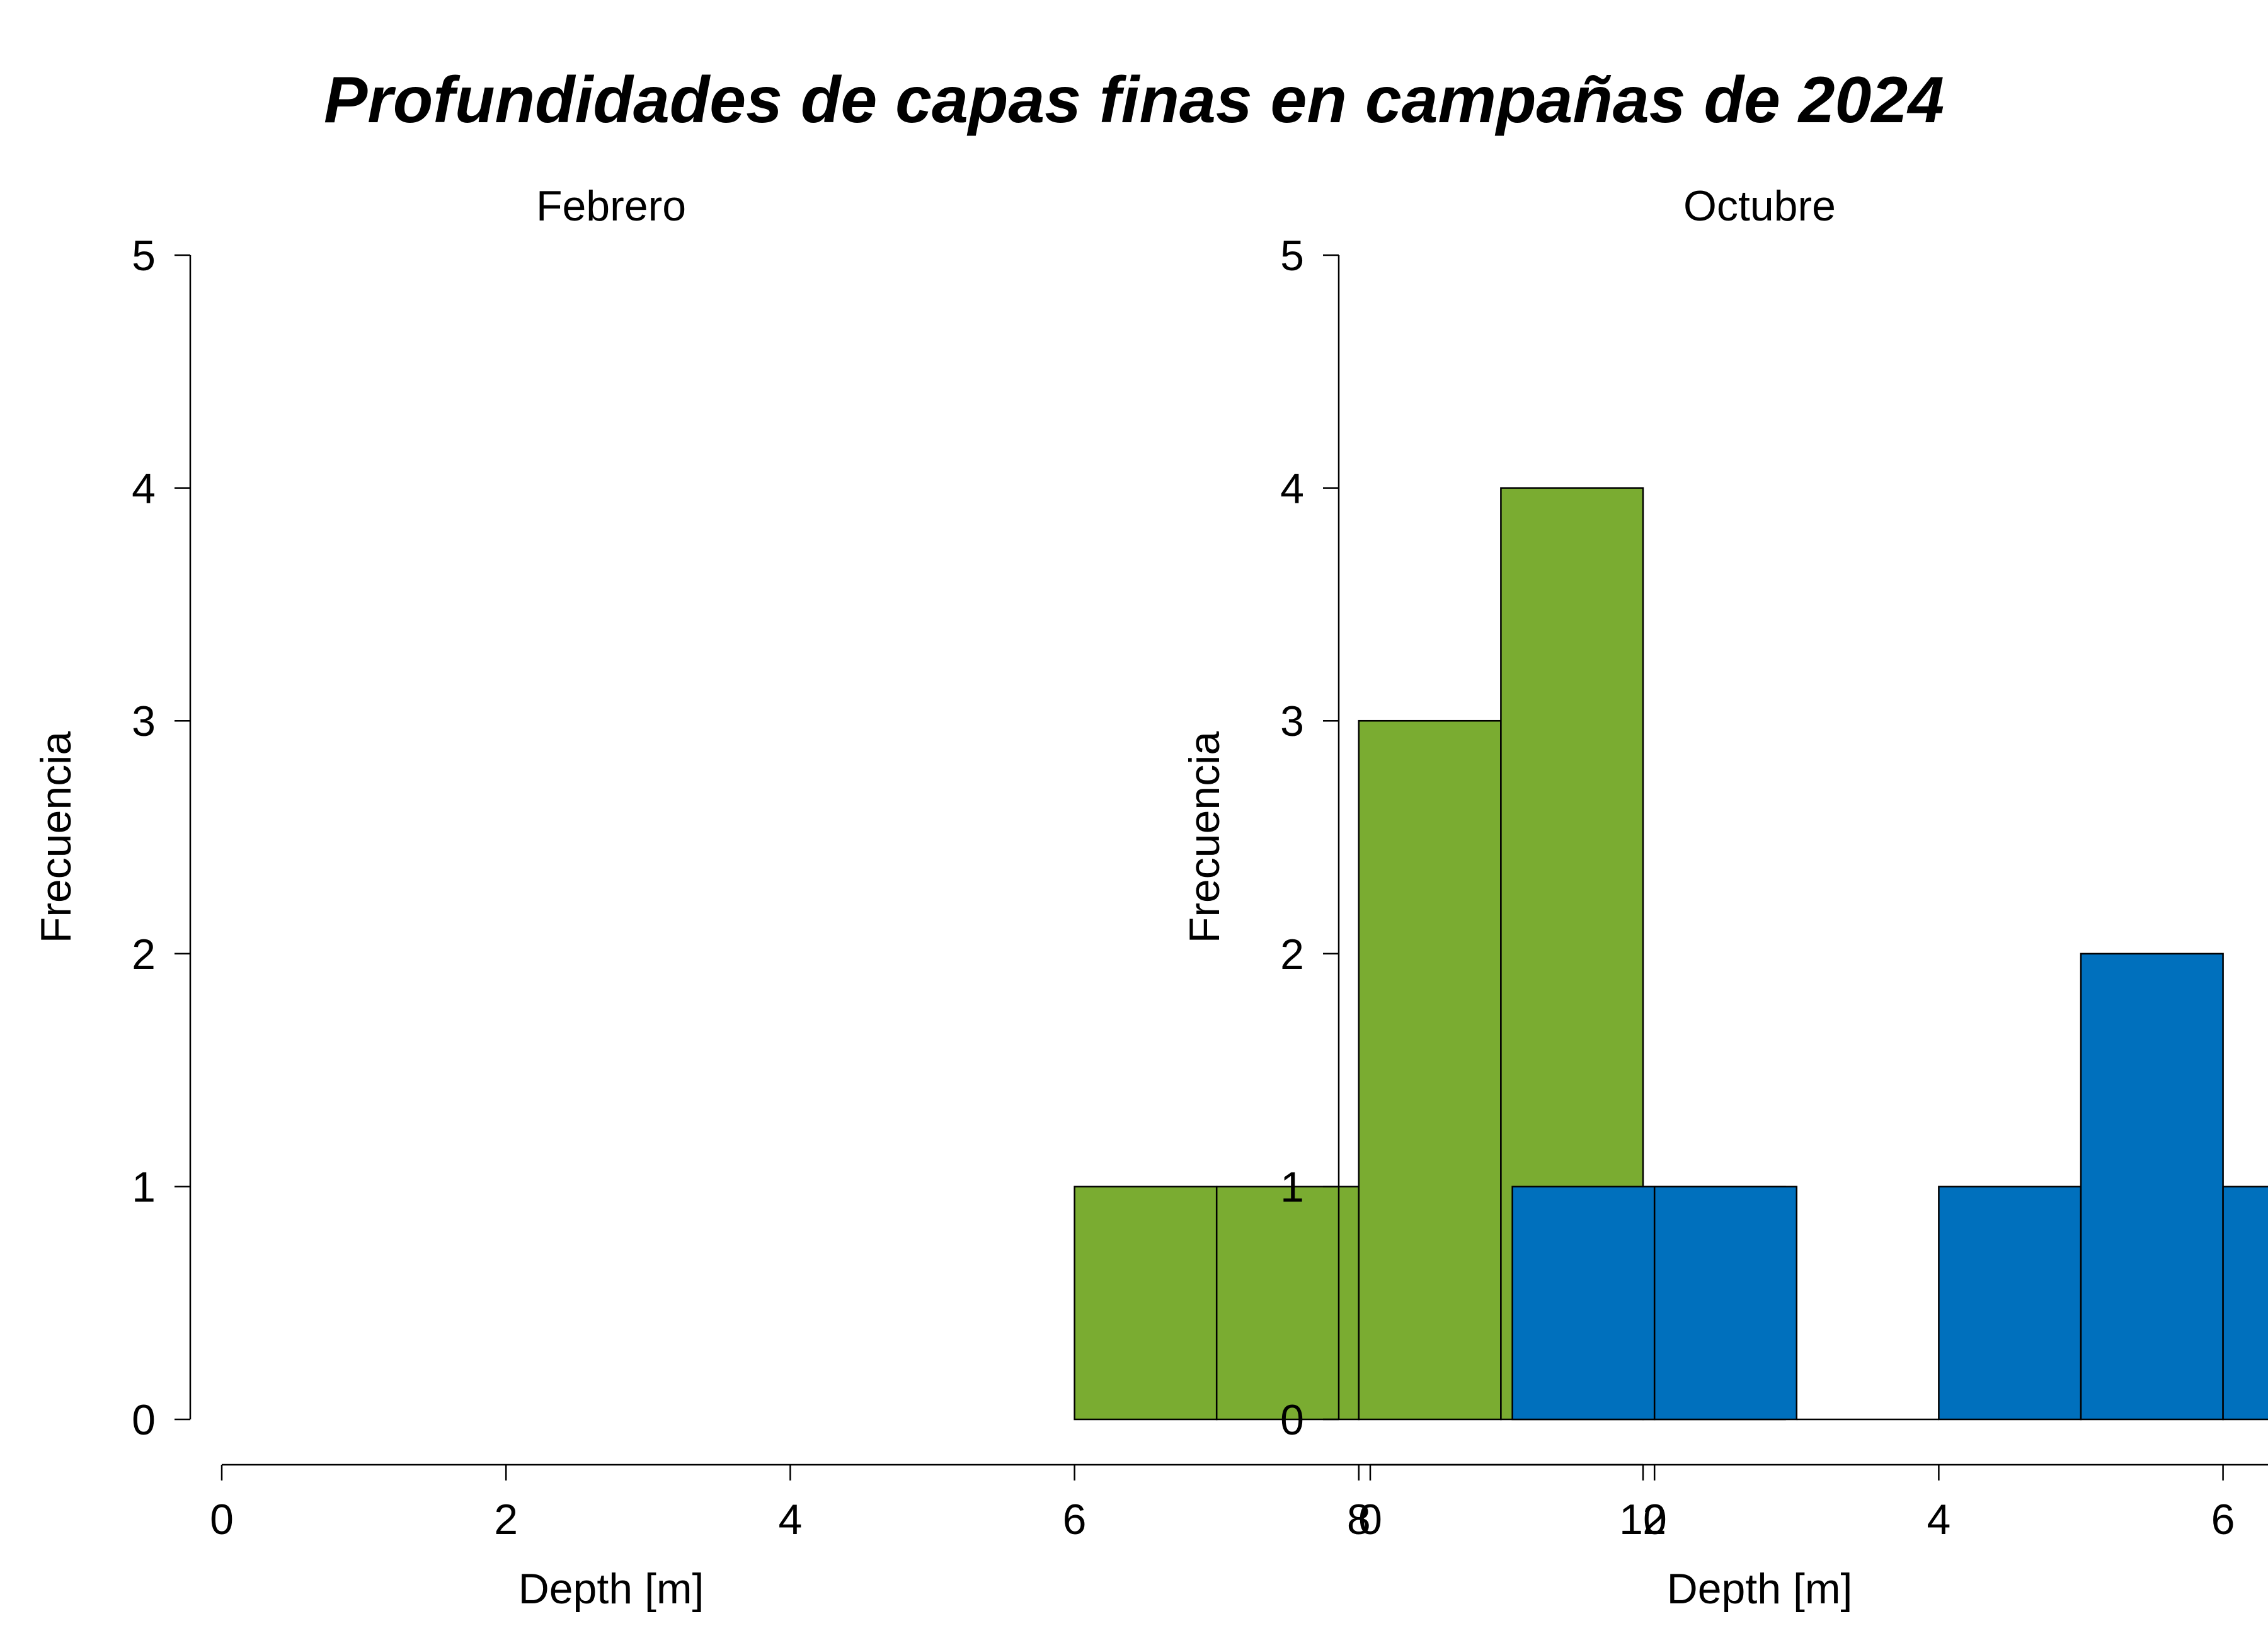 The height and width of the screenshot is (1638, 2268). Describe the element at coordinates (1359, 1520) in the screenshot. I see `x-tick-label: 8` at that location.